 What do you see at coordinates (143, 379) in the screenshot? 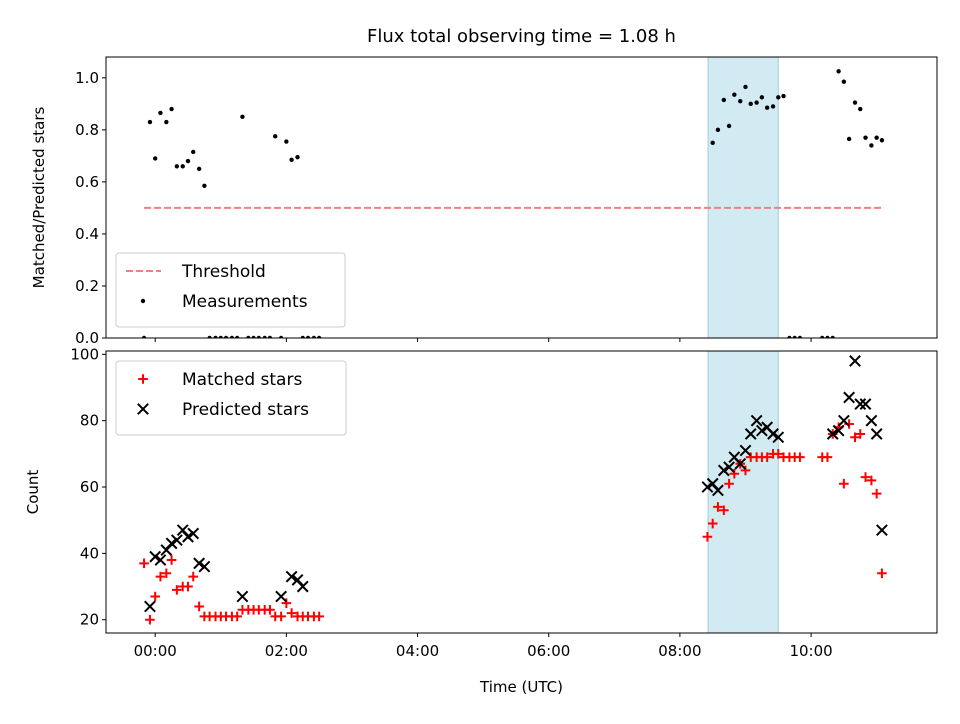
I see `legend-plus-swatch` at bounding box center [143, 379].